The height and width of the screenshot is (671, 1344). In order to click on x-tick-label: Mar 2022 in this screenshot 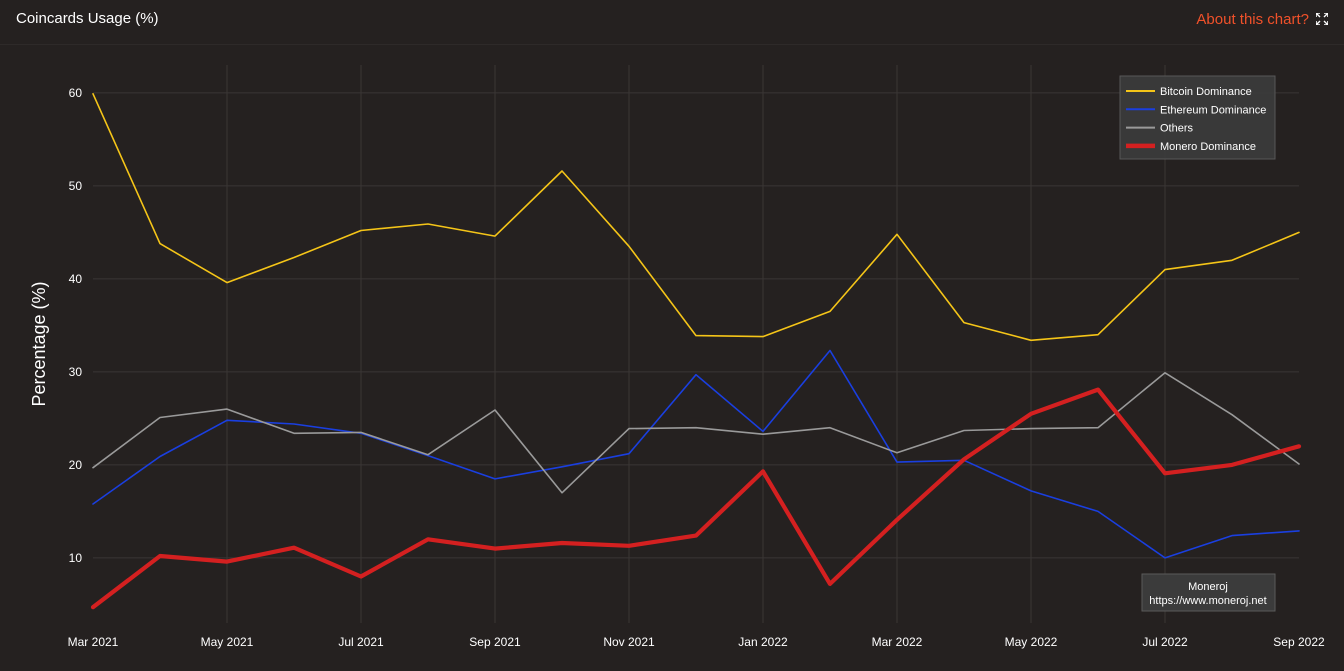, I will do `click(897, 642)`.